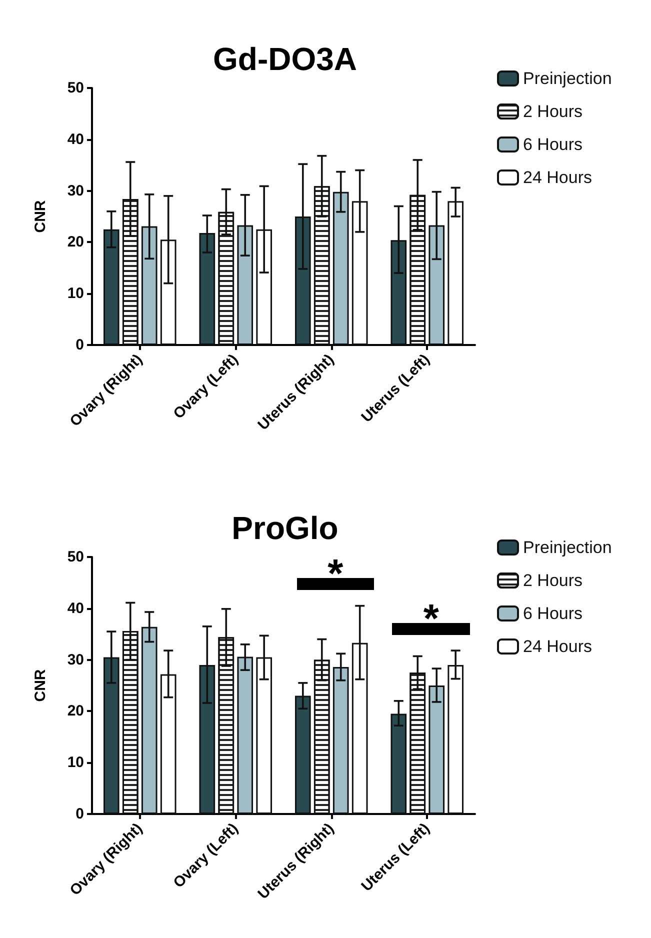  What do you see at coordinates (285, 59) in the screenshot?
I see `chart-title: Gd-DO3A` at bounding box center [285, 59].